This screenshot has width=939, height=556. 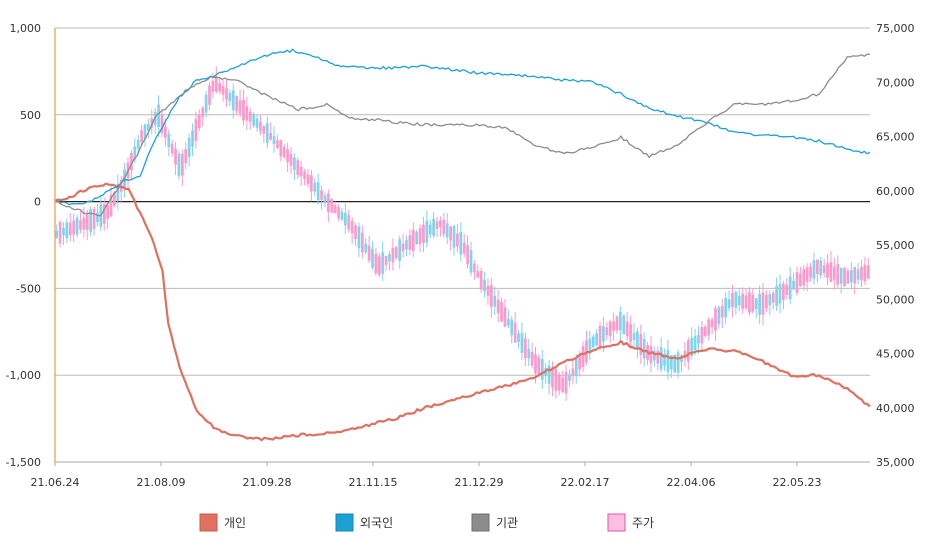 I want to click on y-left-tick-label: -1,000, so click(x=23, y=375).